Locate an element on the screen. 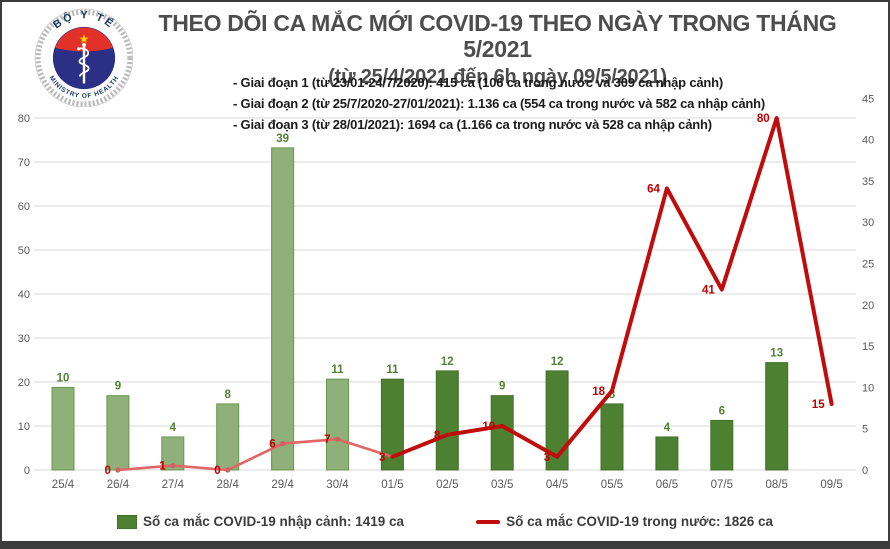 The width and height of the screenshot is (890, 549). line-series-swatch-icon is located at coordinates (488, 521).